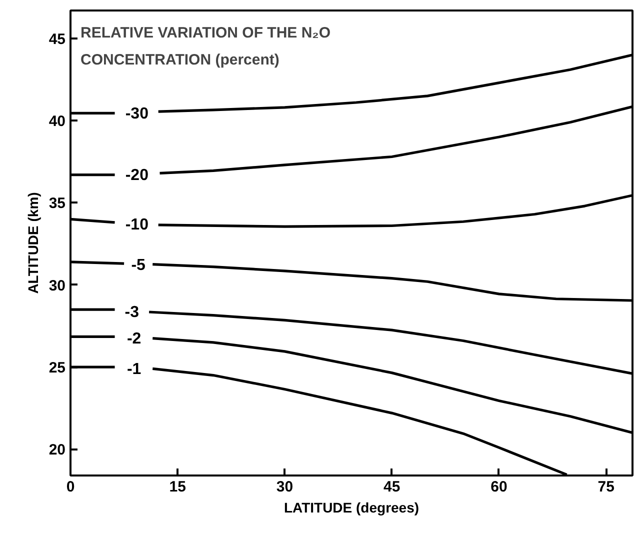 Image resolution: width=643 pixels, height=537 pixels. Describe the element at coordinates (499, 487) in the screenshot. I see `x-tick-label: 60` at that location.